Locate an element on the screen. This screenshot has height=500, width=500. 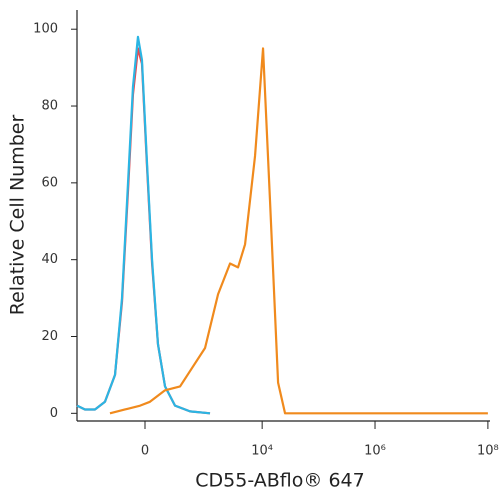
x-tick-label: 10⁶ is located at coordinates (375, 451).